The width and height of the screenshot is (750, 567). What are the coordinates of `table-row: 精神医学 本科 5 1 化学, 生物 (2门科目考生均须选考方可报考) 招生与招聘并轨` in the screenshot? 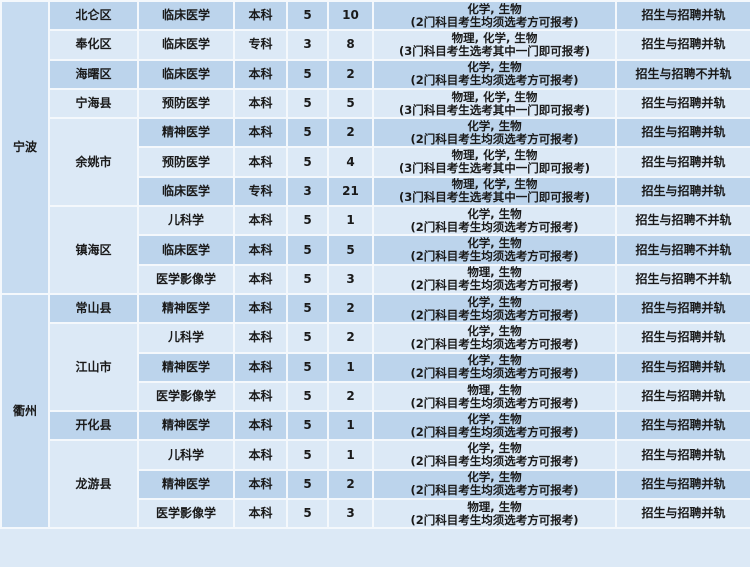 It's located at (375, 367).